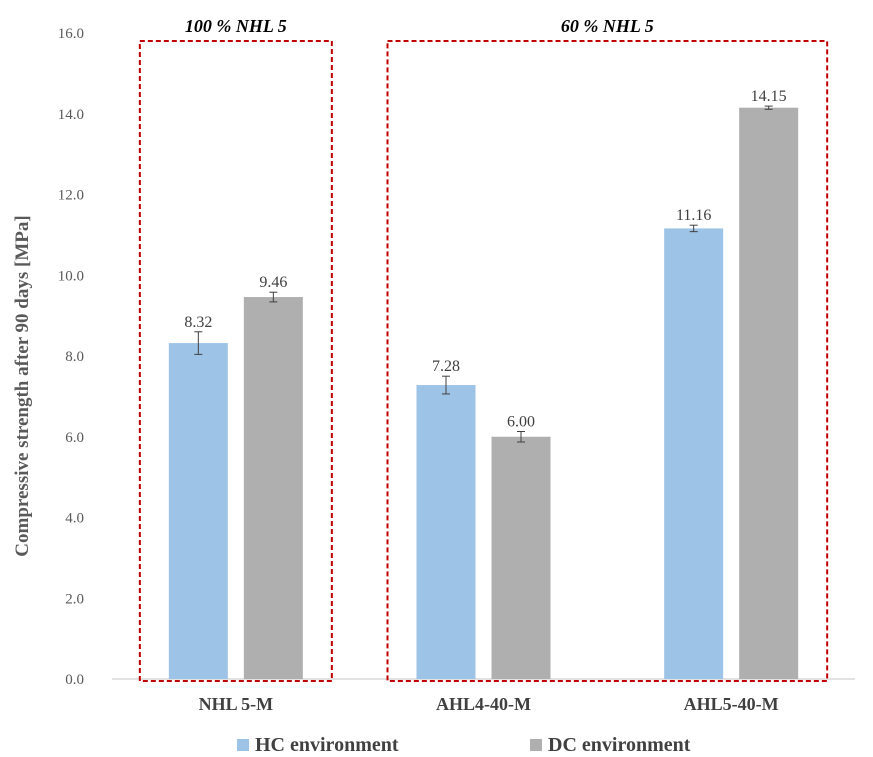  What do you see at coordinates (198, 322) in the screenshot?
I see `data-label: 8.32` at bounding box center [198, 322].